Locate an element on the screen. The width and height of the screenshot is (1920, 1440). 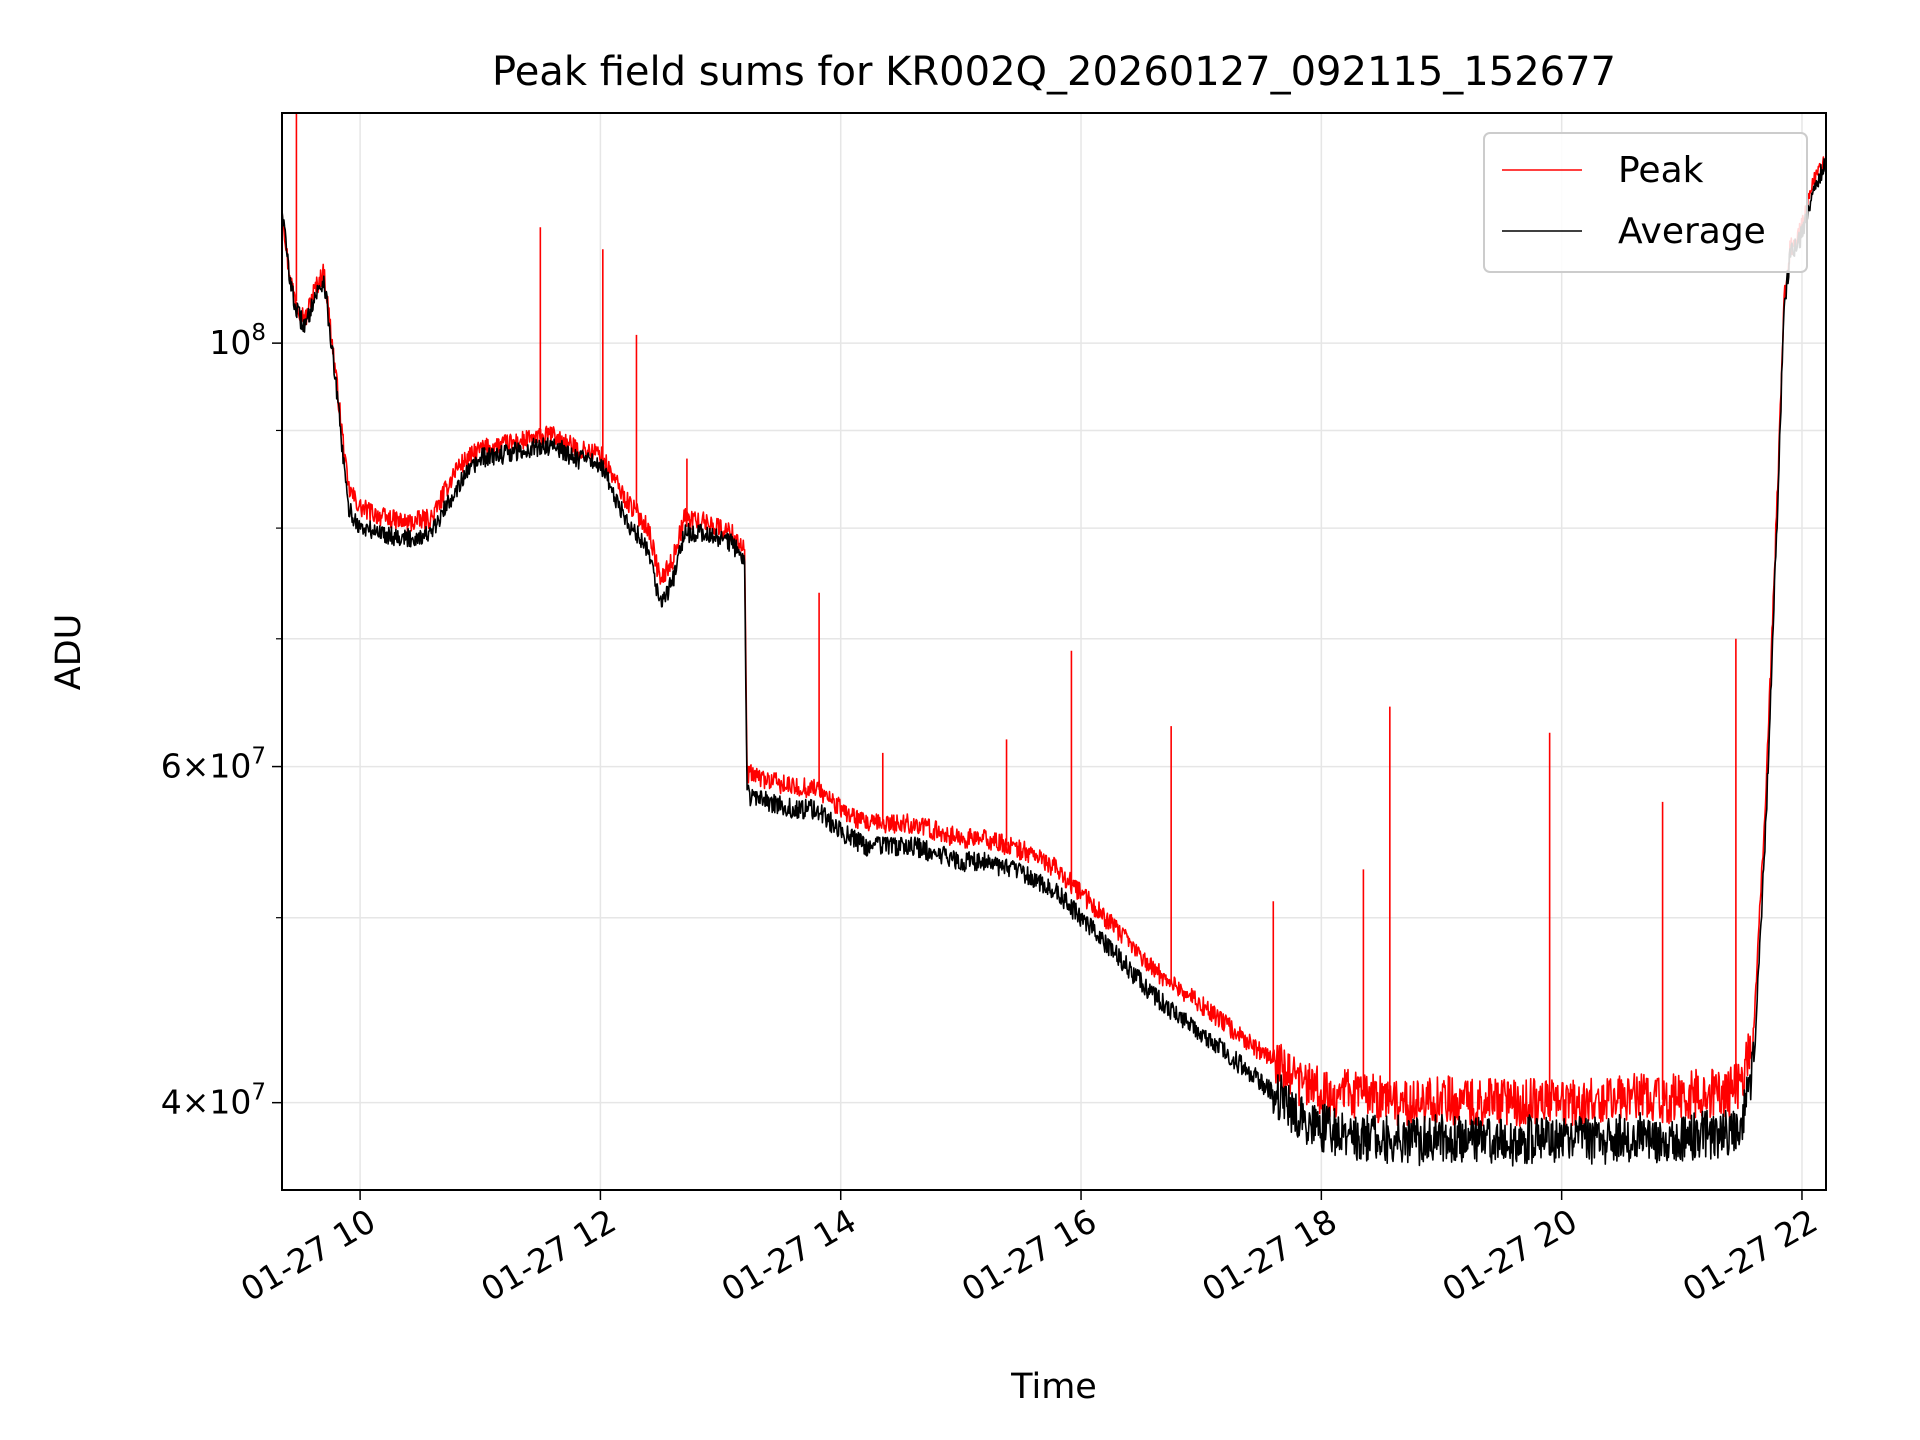
y-tick-label: 108 is located at coordinates (237, 341).